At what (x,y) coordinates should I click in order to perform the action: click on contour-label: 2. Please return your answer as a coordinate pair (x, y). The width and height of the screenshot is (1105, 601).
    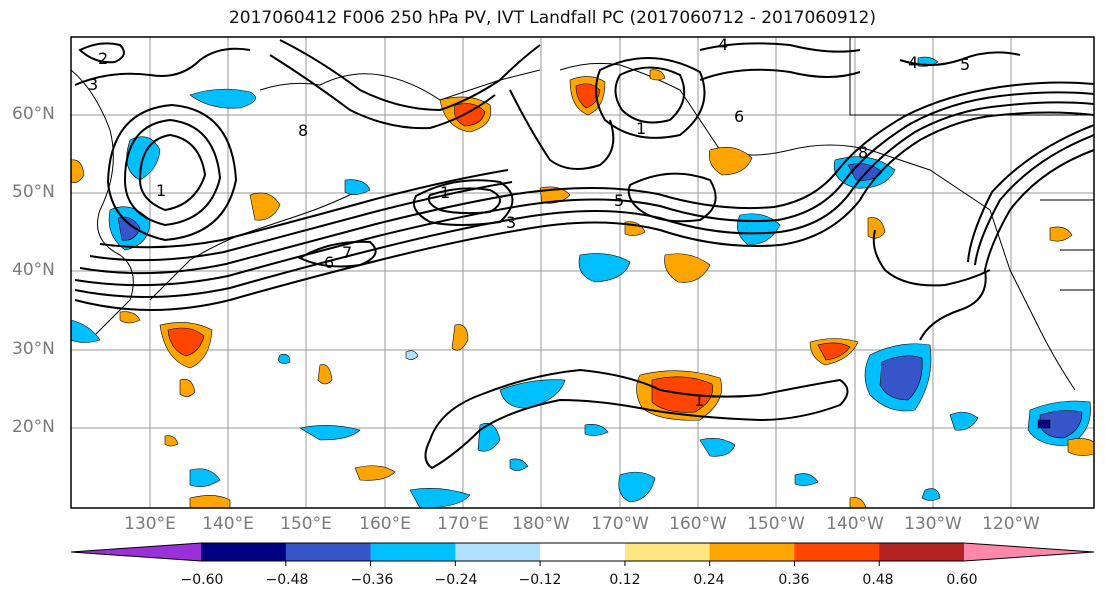
    Looking at the image, I should click on (103, 58).